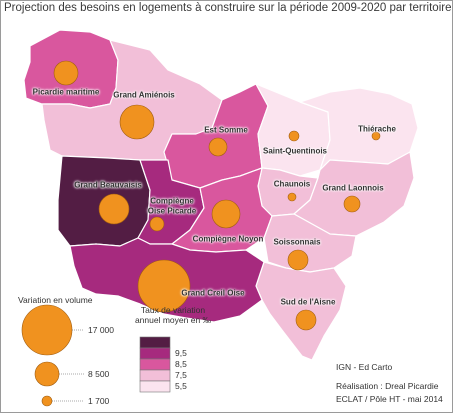 The width and height of the screenshot is (453, 413). I want to click on label-grand-beauvaisis: Grand Beauvaisis, so click(108, 185).